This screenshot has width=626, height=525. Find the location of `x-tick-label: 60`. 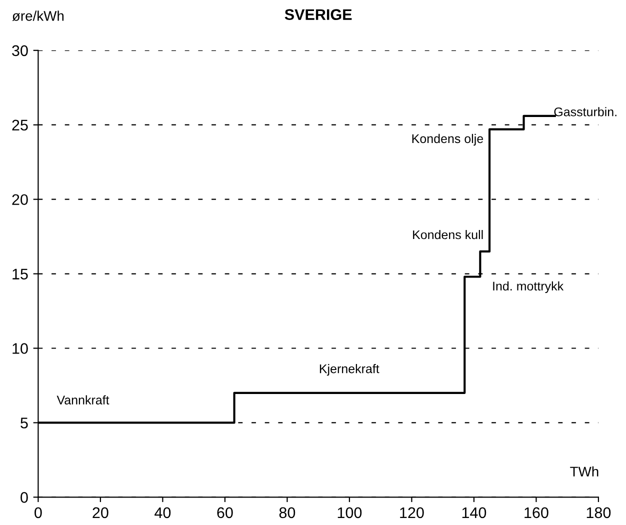

x-tick-label: 60 is located at coordinates (225, 512).